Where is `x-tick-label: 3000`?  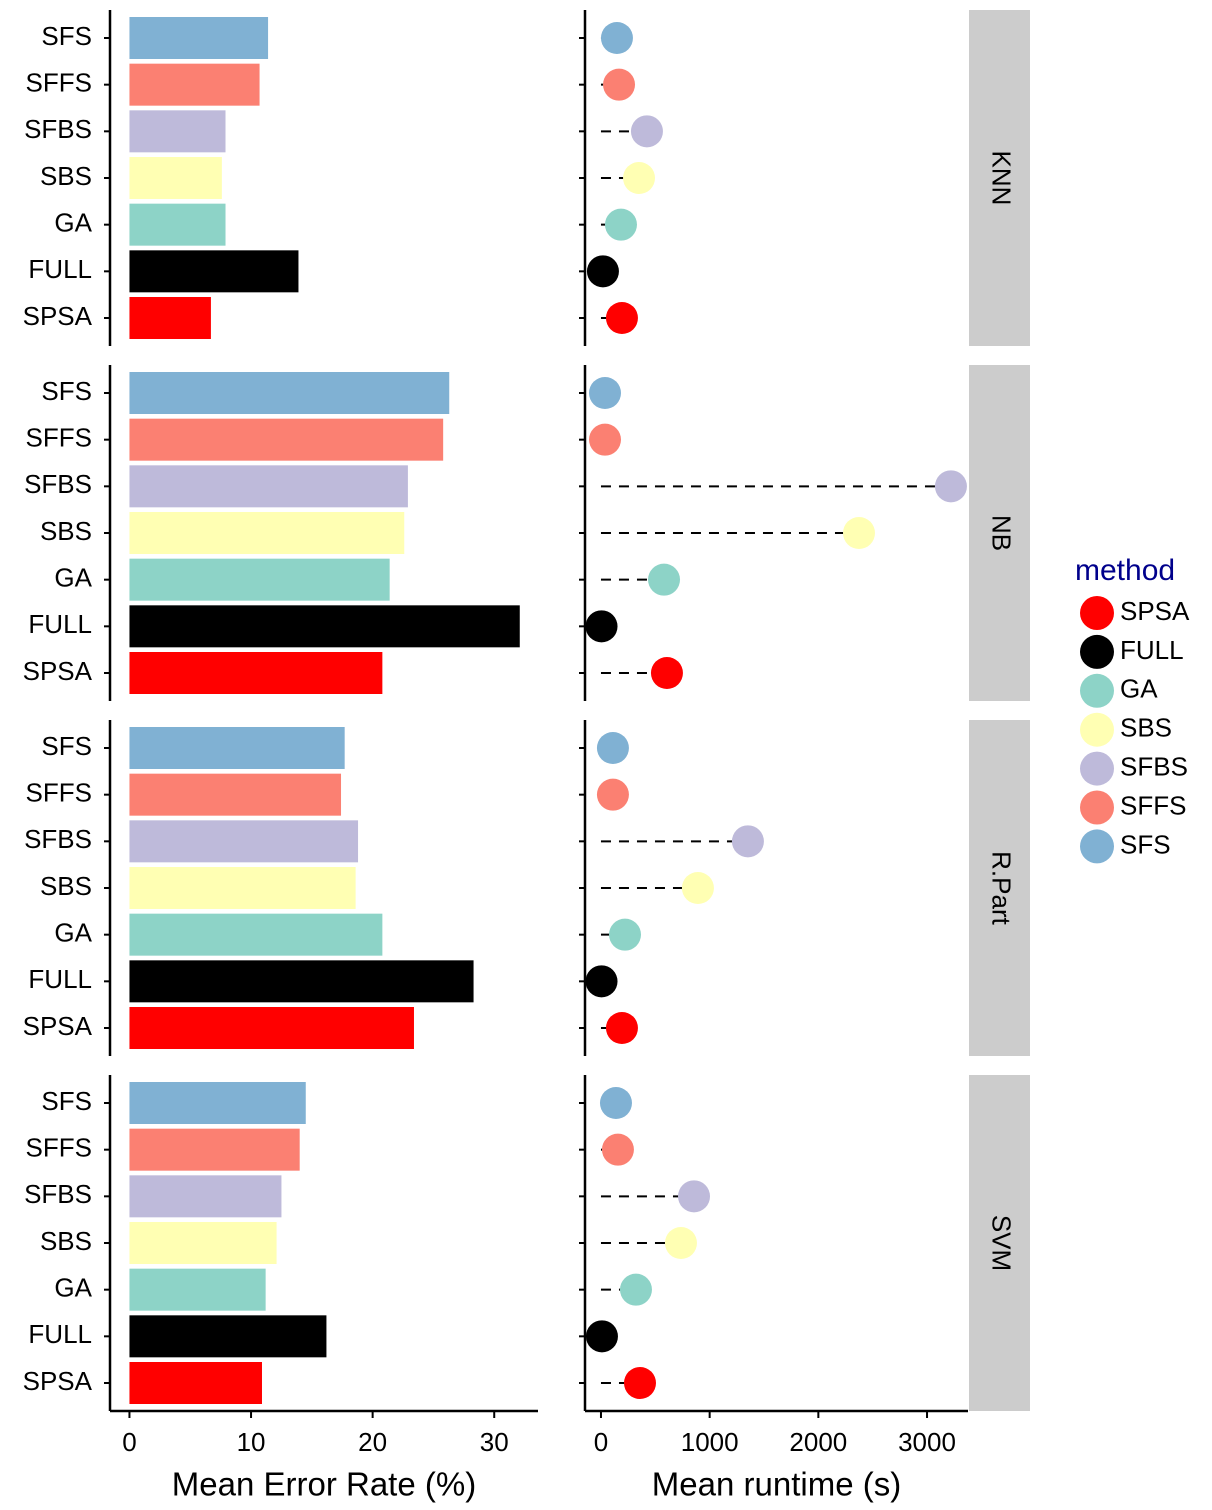 x-tick-label: 3000 is located at coordinates (927, 1442).